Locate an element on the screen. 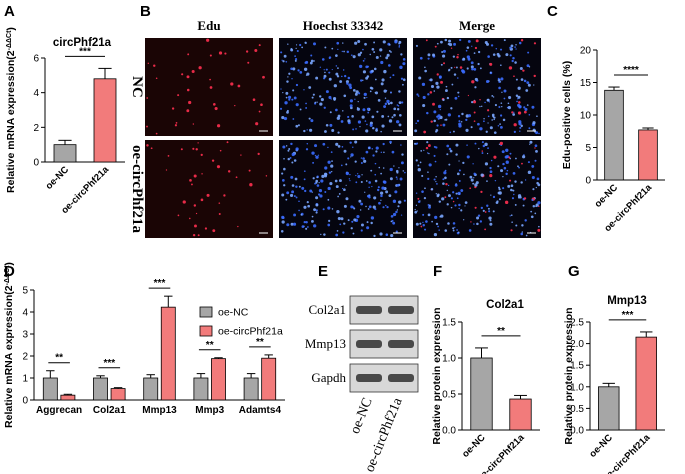 The height and width of the screenshot is (474, 685). y-tick-label: 2.5 is located at coordinates (577, 323).